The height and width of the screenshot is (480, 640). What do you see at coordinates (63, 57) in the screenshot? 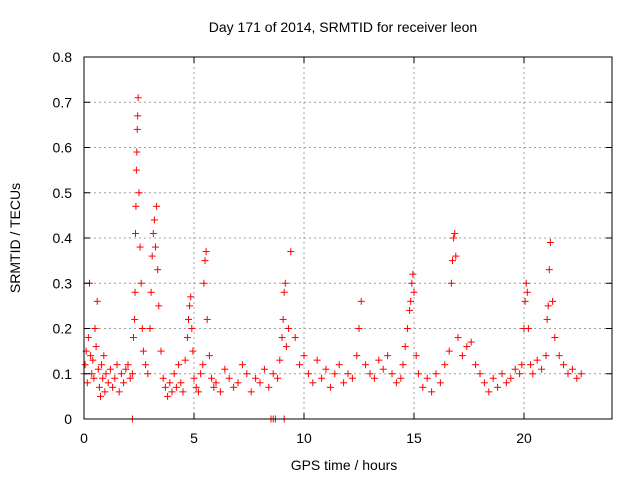
I see `y-tick-label: 0.8` at bounding box center [63, 57].